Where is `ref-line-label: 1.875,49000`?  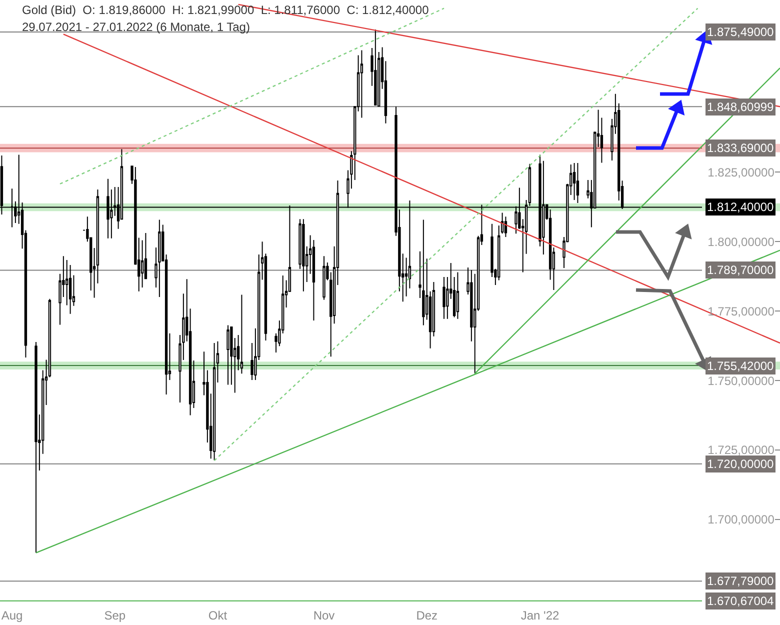 ref-line-label: 1.875,49000 is located at coordinates (740, 32).